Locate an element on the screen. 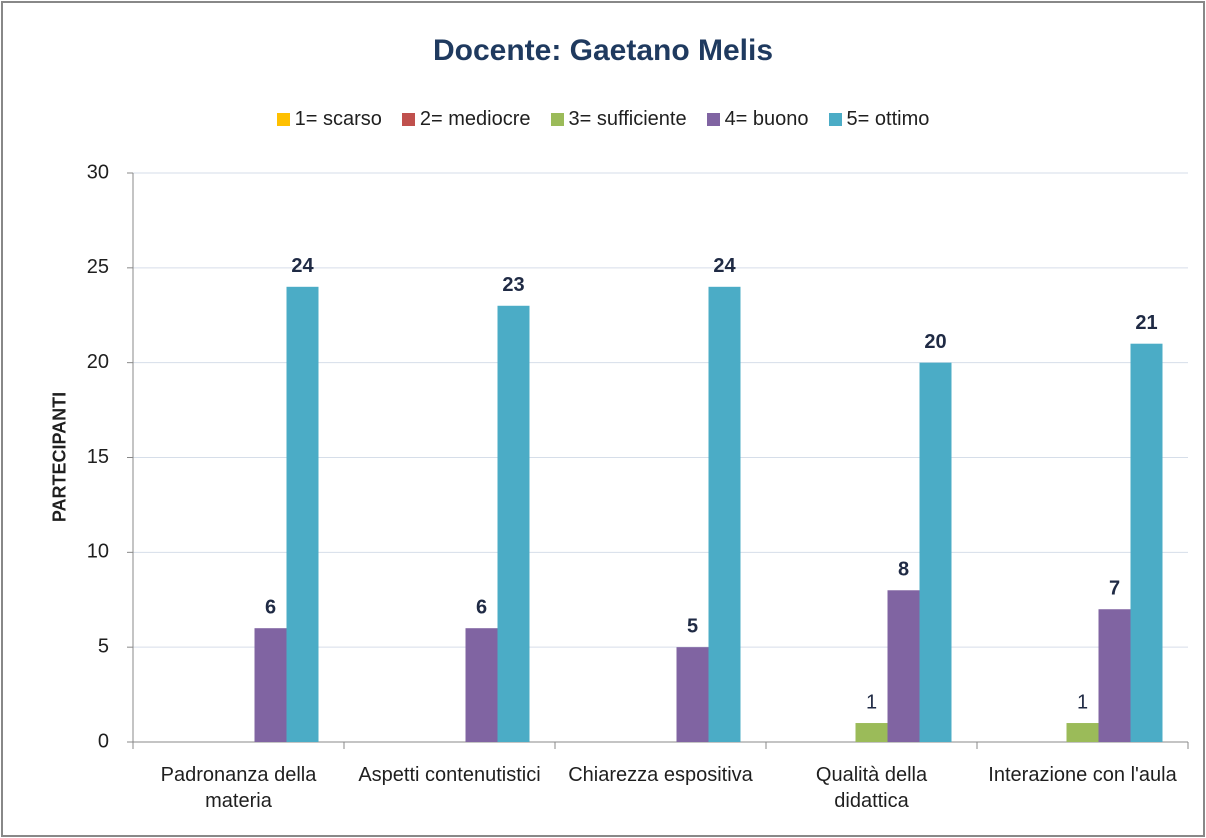 The height and width of the screenshot is (838, 1206). x-tick-label: Interazione con l'aula is located at coordinates (1082, 775).